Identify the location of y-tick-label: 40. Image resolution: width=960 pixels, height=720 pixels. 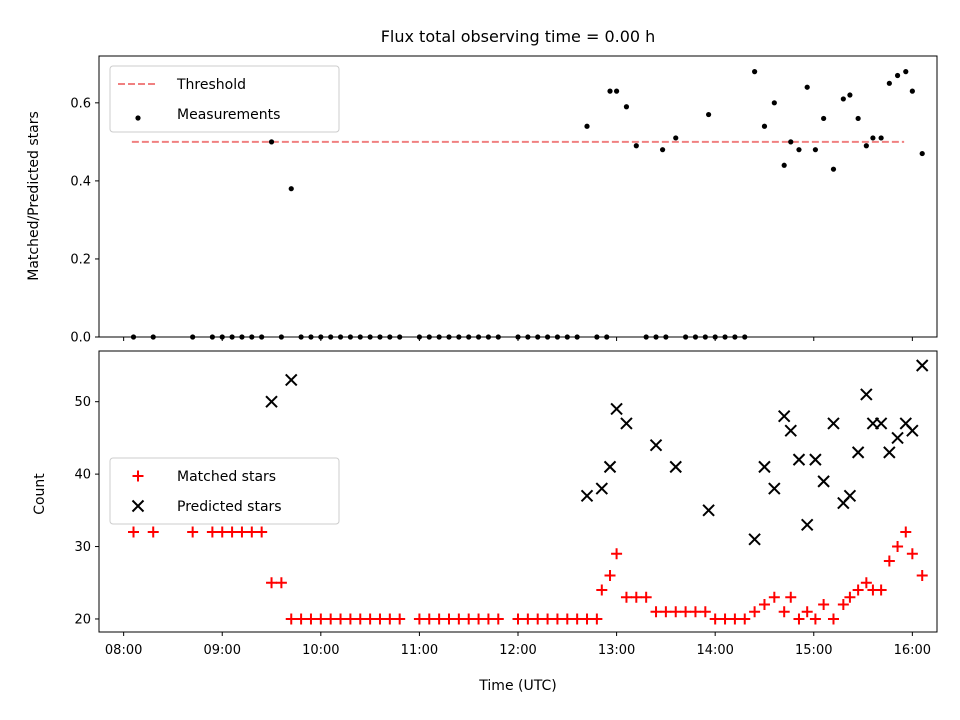
(82, 475).